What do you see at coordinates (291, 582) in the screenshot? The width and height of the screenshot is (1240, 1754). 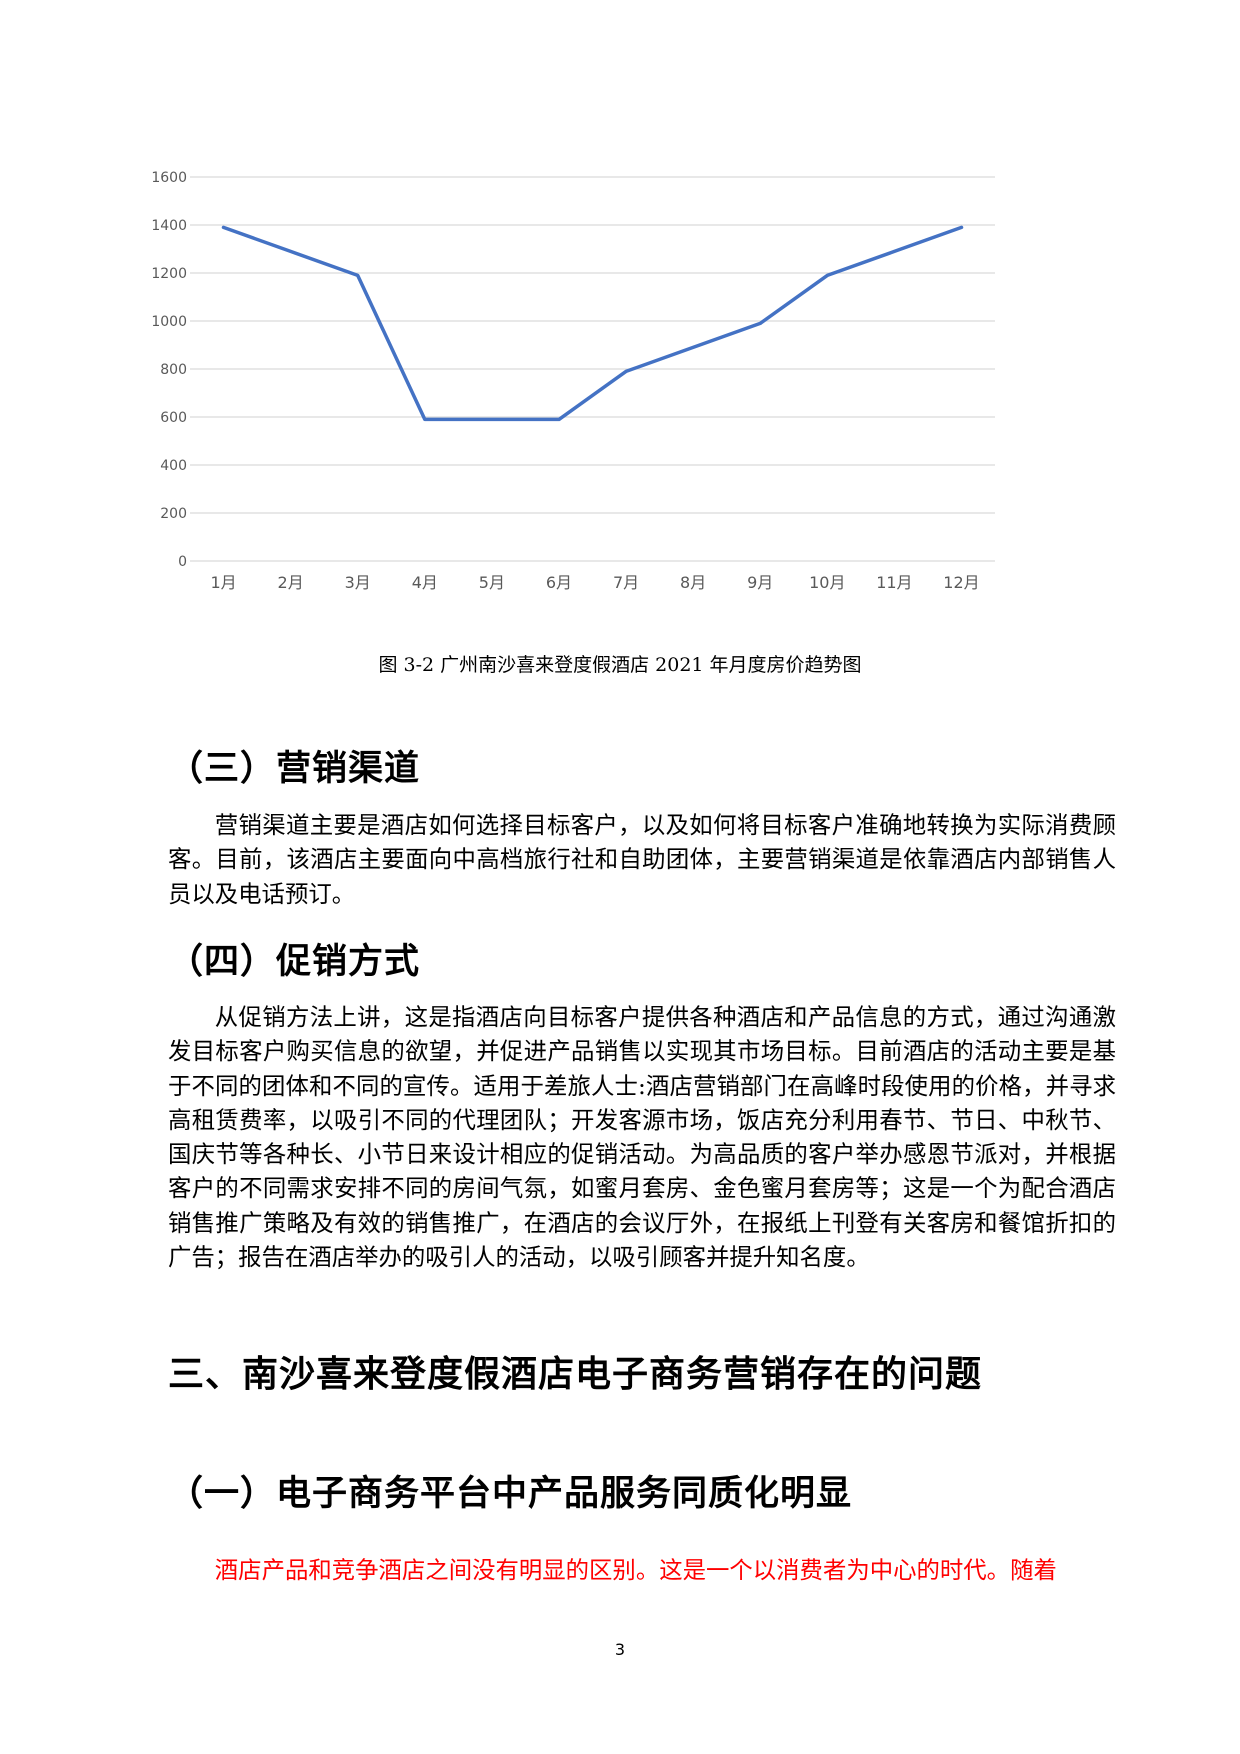 I see `x-tick-label: 2月` at bounding box center [291, 582].